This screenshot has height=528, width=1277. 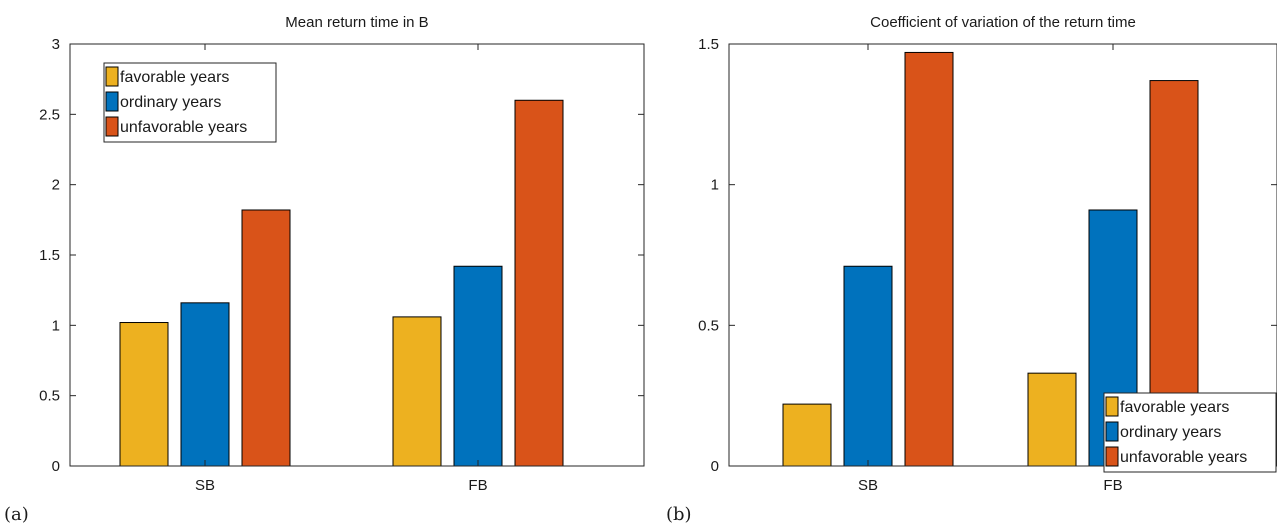 I want to click on y-tick-label: 2, so click(x=56, y=185).